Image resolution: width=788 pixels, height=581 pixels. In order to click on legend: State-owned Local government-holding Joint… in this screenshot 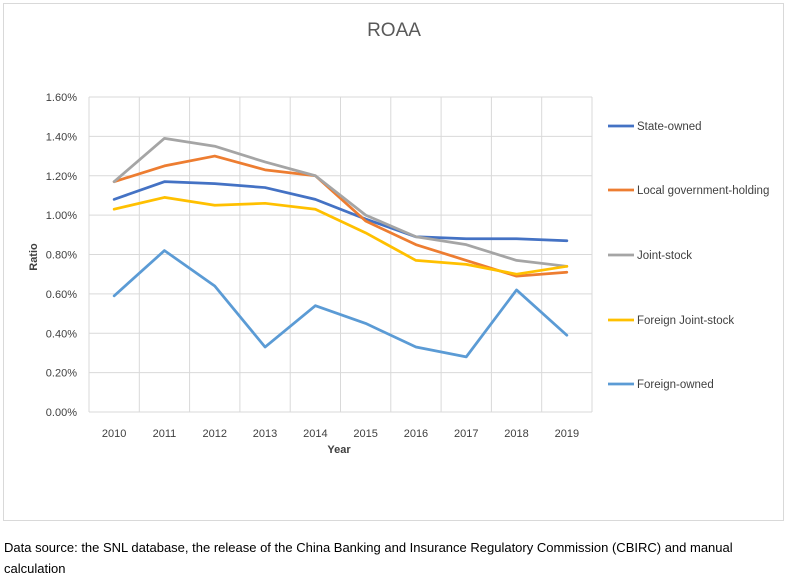, I will do `click(688, 256)`.